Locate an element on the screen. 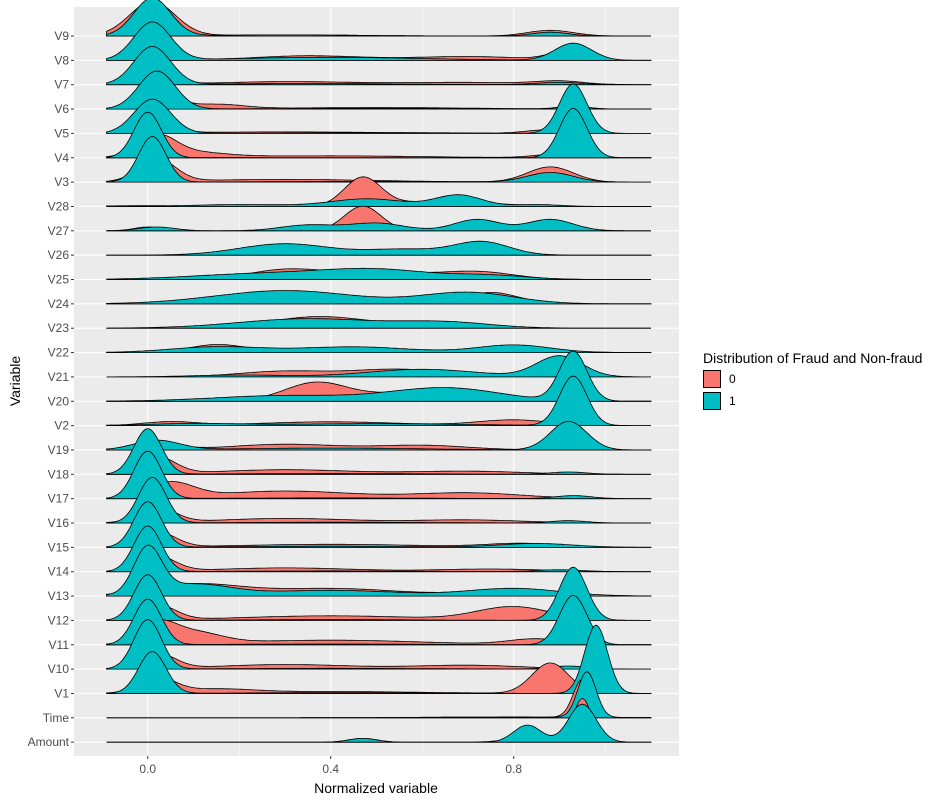 Image resolution: width=944 pixels, height=800 pixels. y-tick-V10: V10 is located at coordinates (59, 669).